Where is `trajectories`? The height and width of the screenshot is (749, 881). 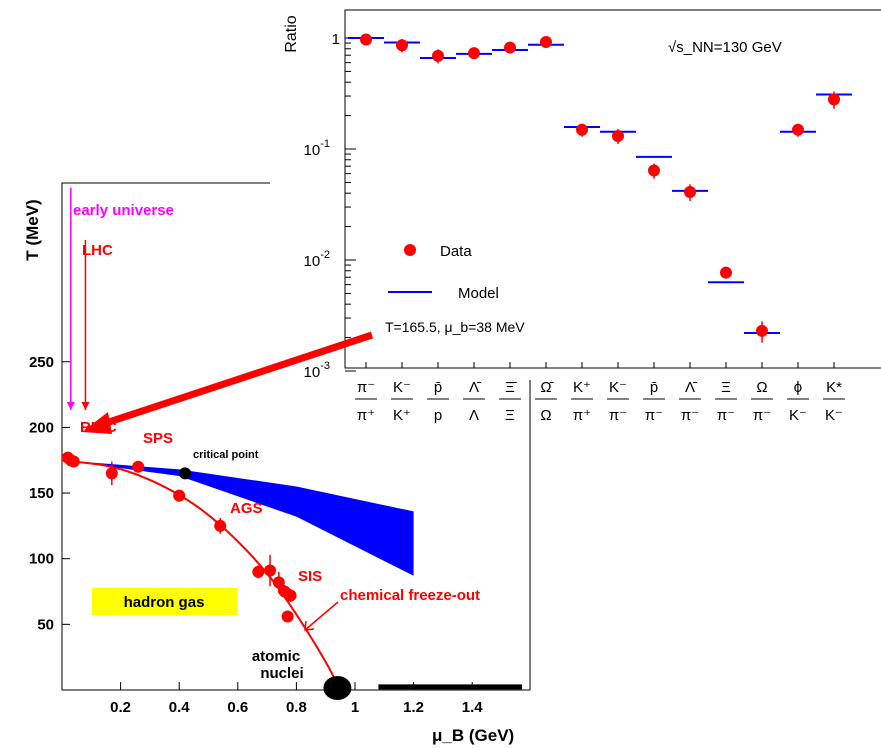
trajectories is located at coordinates (78, 299).